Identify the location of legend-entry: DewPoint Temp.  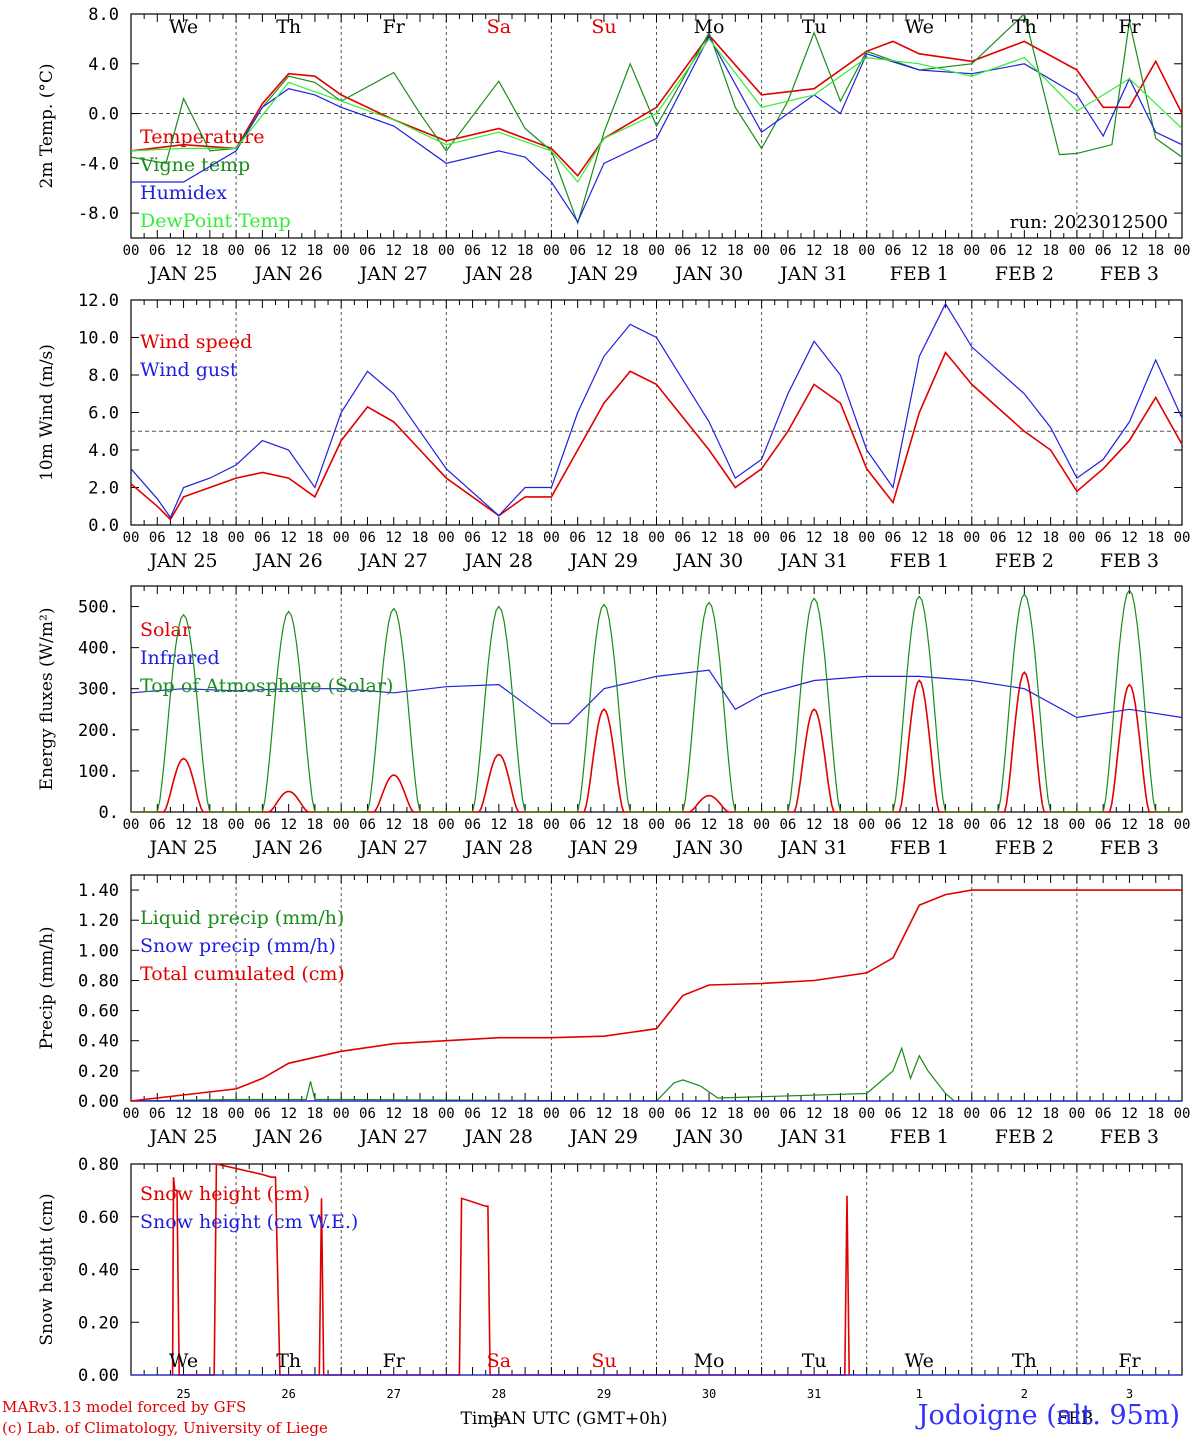
(215, 221).